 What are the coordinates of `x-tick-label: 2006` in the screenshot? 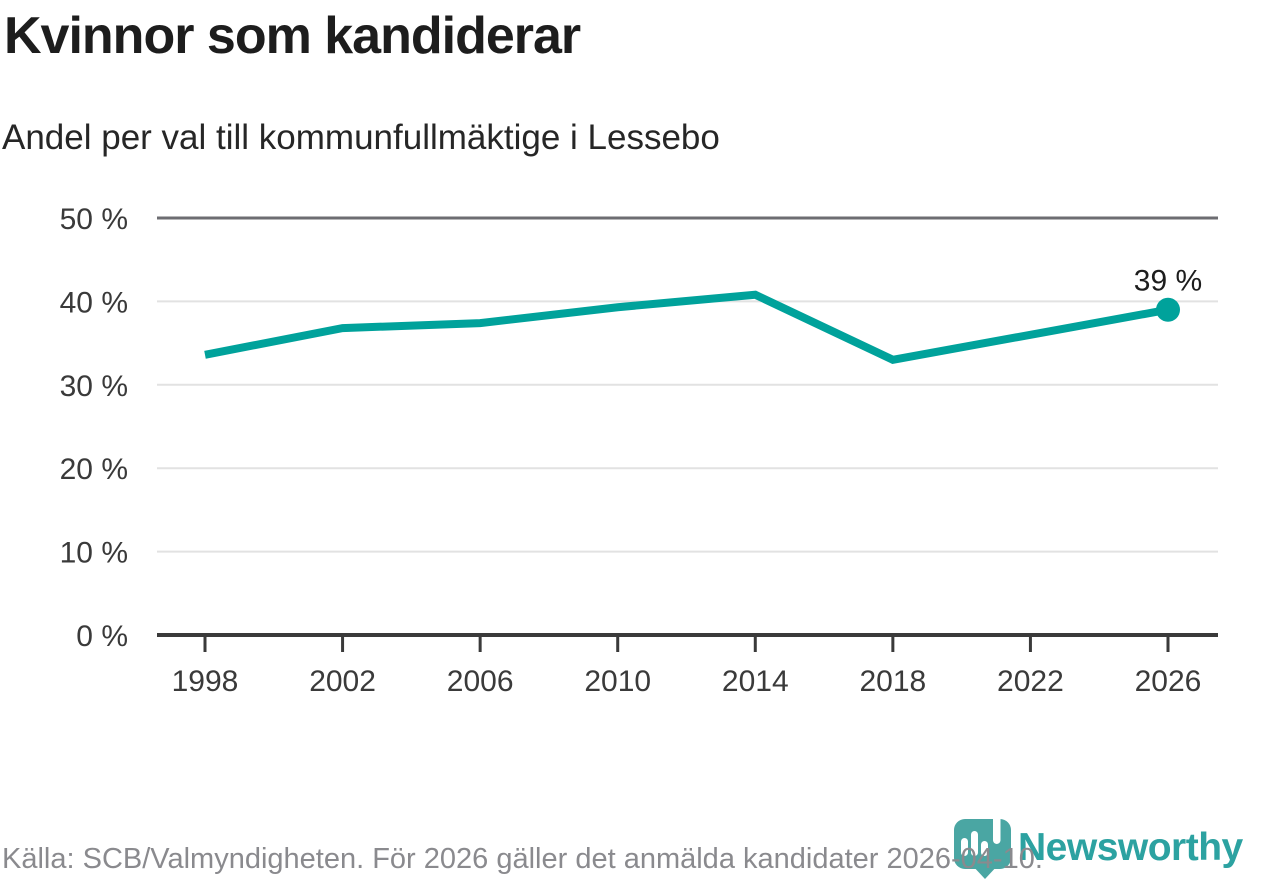 It's located at (480, 681).